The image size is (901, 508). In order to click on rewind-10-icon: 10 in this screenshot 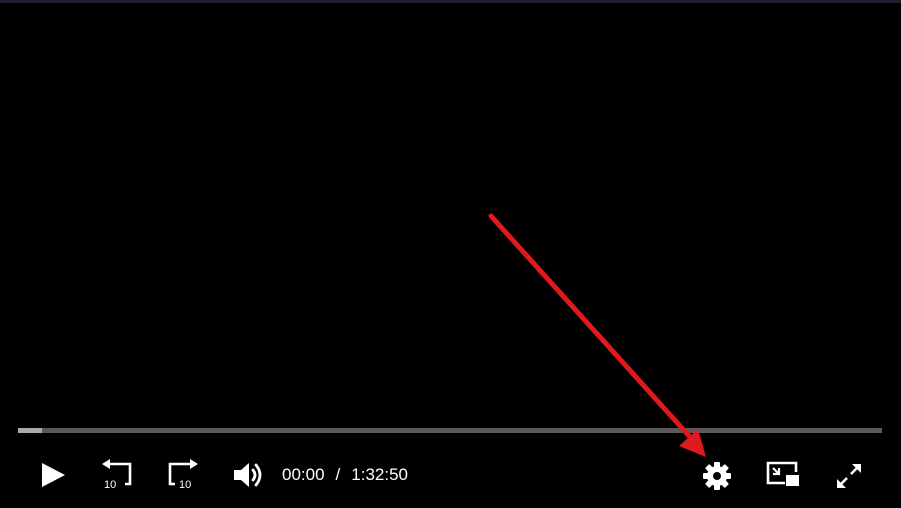, I will do `click(117, 475)`.